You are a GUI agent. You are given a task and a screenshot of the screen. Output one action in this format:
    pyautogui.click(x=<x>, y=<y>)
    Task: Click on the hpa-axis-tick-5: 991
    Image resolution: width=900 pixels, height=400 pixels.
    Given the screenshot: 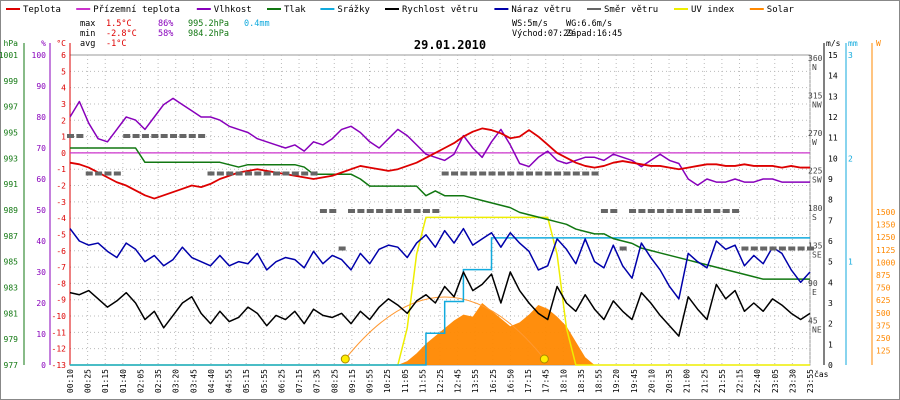 What is the action you would take?
    pyautogui.click(x=11, y=184)
    